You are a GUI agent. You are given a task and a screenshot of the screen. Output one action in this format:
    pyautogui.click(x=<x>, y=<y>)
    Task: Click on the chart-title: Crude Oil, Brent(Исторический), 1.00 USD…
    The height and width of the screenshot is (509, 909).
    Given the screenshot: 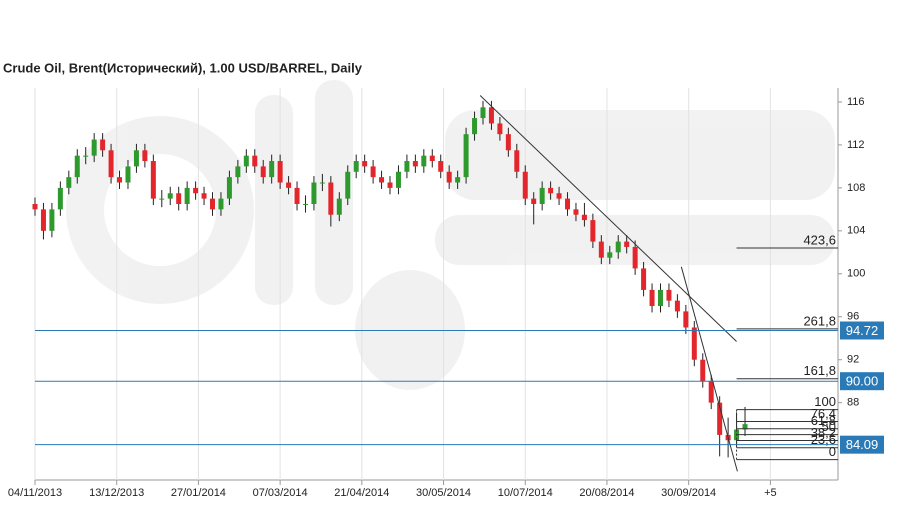 What is the action you would take?
    pyautogui.click(x=183, y=67)
    